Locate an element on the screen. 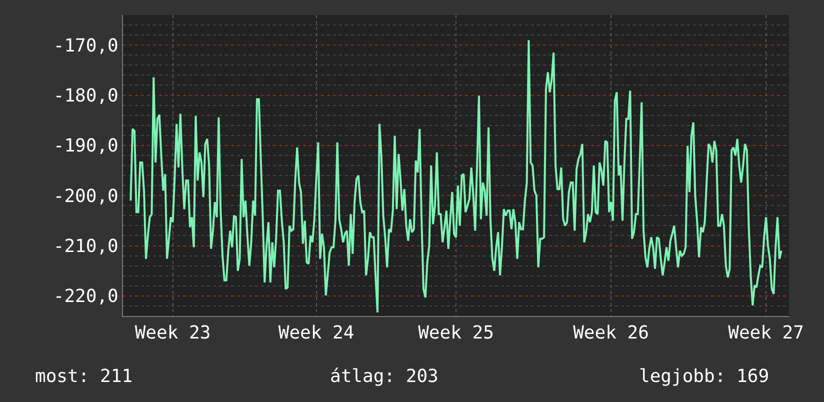  y-tick-label: -220,0 is located at coordinates (85, 297).